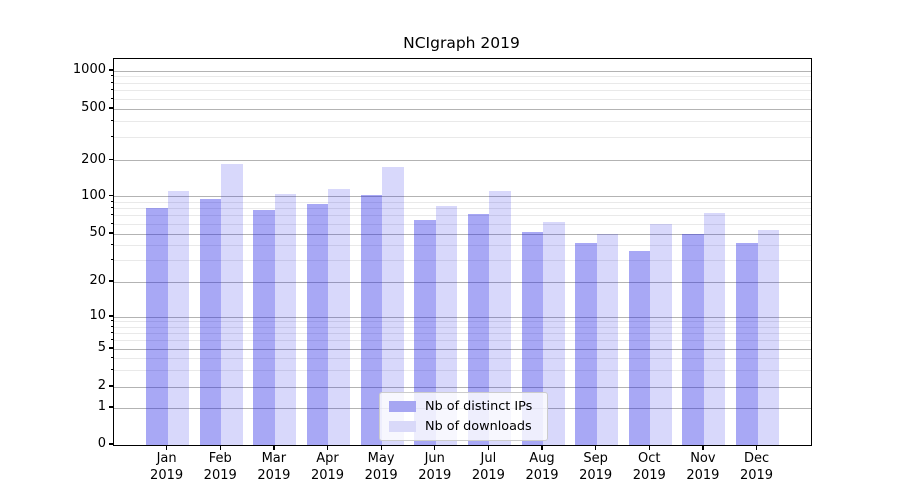 Image resolution: width=900 pixels, height=500 pixels. I want to click on legend-item-downloads: Nb of downloads, so click(463, 426).